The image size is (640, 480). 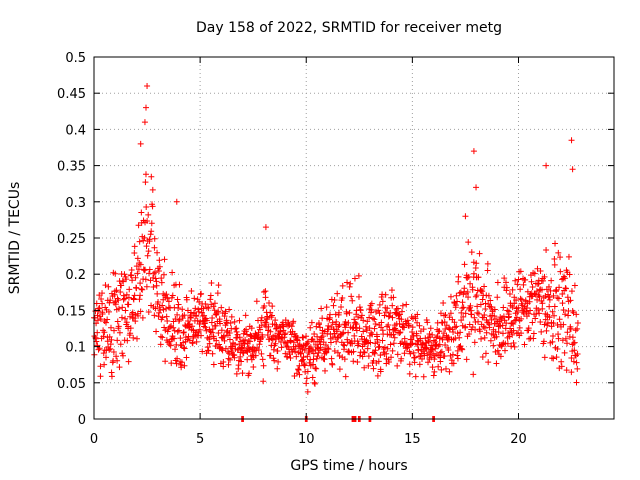 What do you see at coordinates (412, 439) in the screenshot?
I see `x-tick-label: 15` at bounding box center [412, 439].